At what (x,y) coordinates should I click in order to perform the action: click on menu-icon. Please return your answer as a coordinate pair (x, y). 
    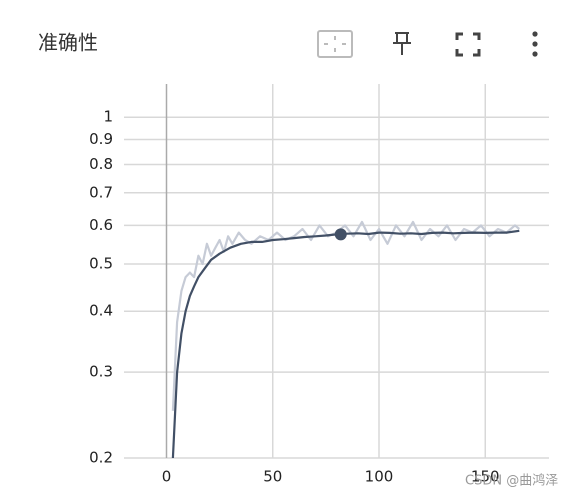
    Looking at the image, I should click on (535, 44).